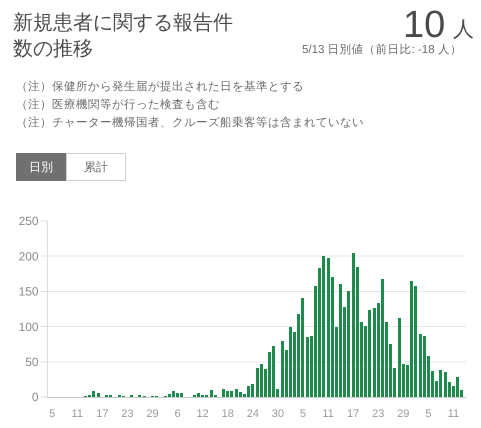  Describe the element at coordinates (28, 256) in the screenshot. I see `y-tick-label: 200` at that location.